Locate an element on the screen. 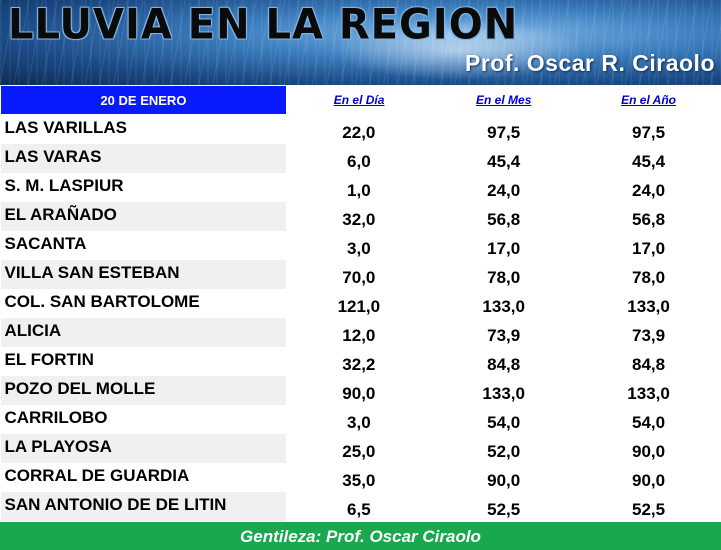 The width and height of the screenshot is (721, 550). table-row: VILLA SAN ESTEBAN 70,0 78,0 78,0 is located at coordinates (360, 274).